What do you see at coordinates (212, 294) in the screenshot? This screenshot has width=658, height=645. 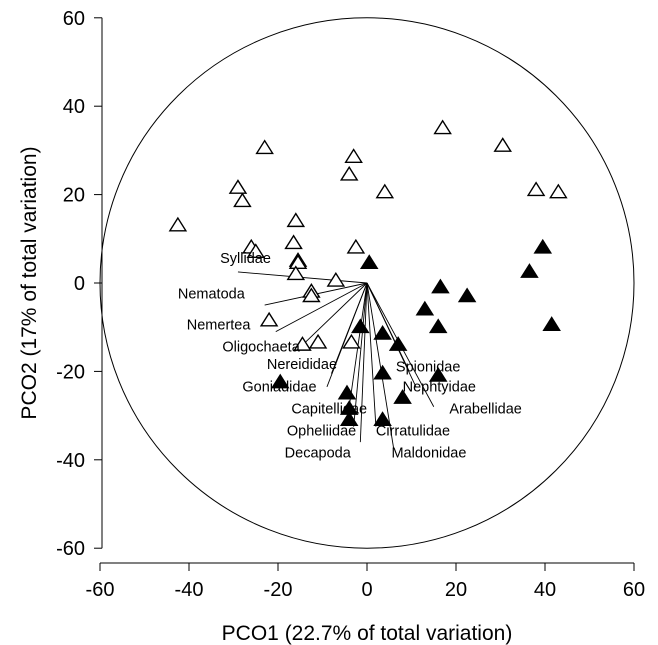 I see `vector-label-nematoda: Nematoda` at bounding box center [212, 294].